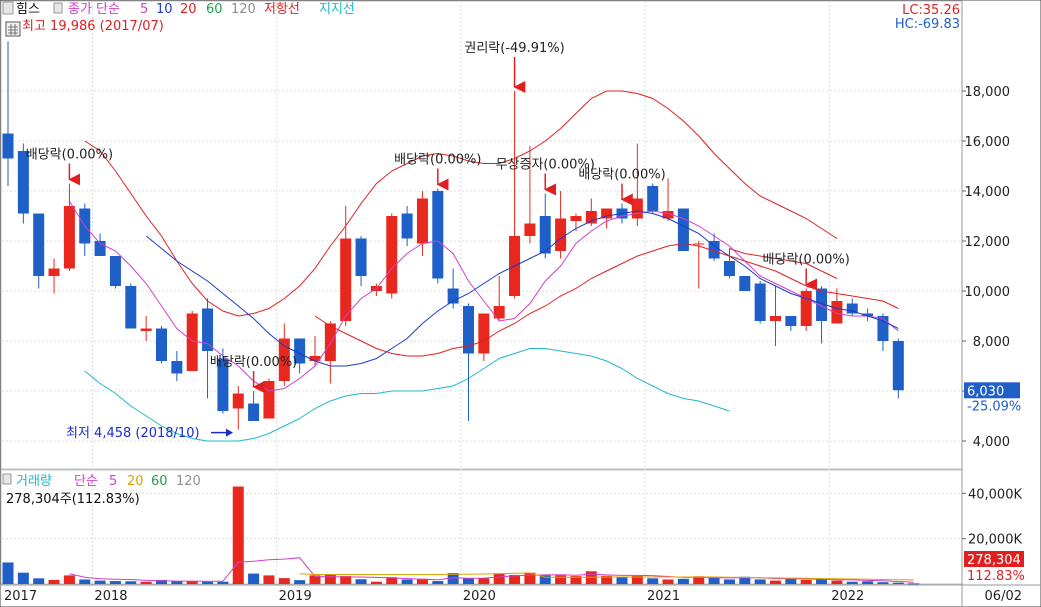 This screenshot has height=607, width=1041. What do you see at coordinates (985, 391) in the screenshot?
I see `price-badge-value: 6,030` at bounding box center [985, 391].